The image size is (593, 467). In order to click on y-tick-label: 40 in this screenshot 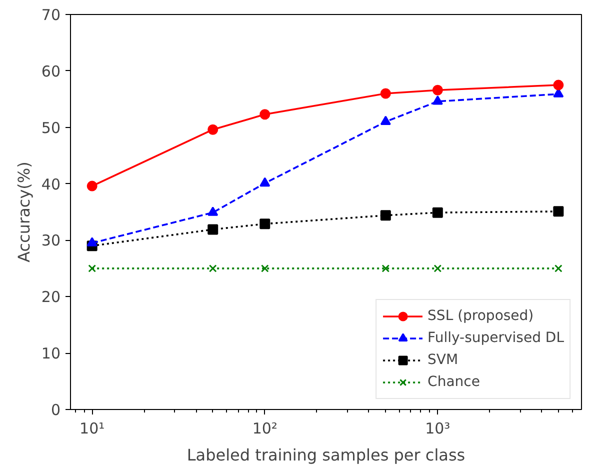, I will do `click(51, 184)`.